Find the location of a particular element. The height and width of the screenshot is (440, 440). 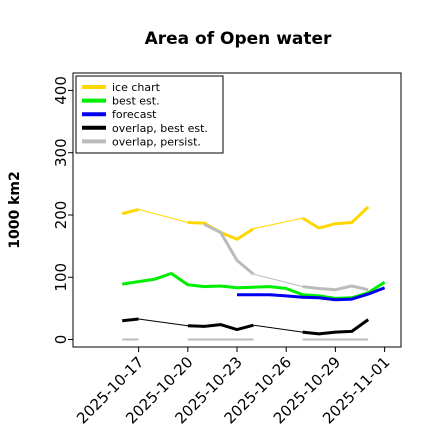

legend-label-overlap-persist: overlap, persist. is located at coordinates (156, 141).